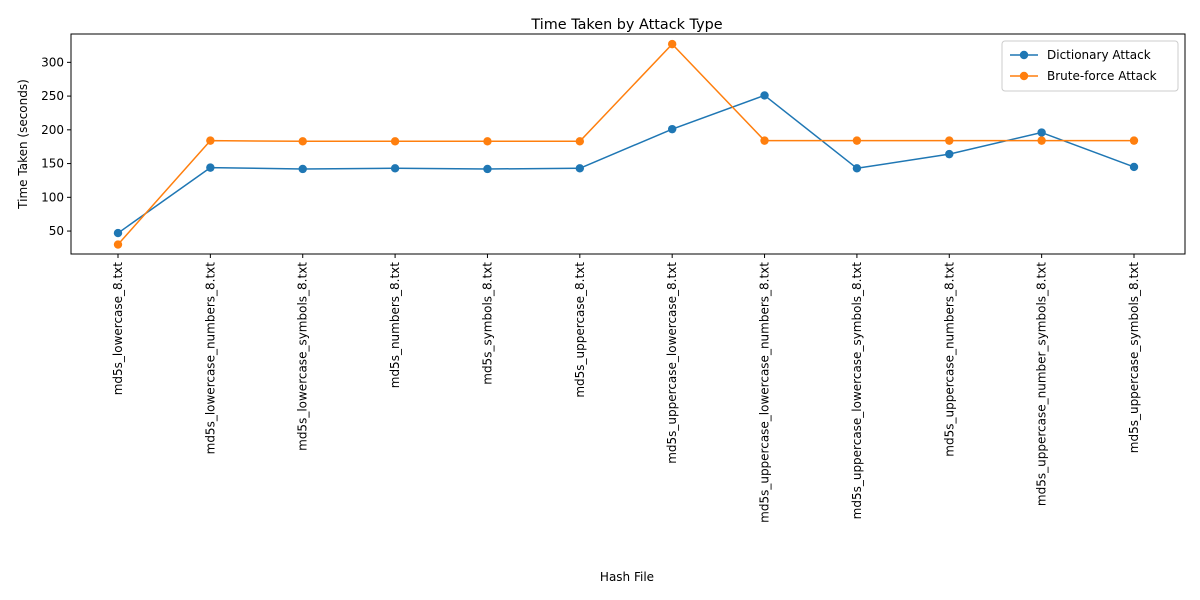  What do you see at coordinates (627, 577) in the screenshot?
I see `x-axis-label: Hash File` at bounding box center [627, 577].